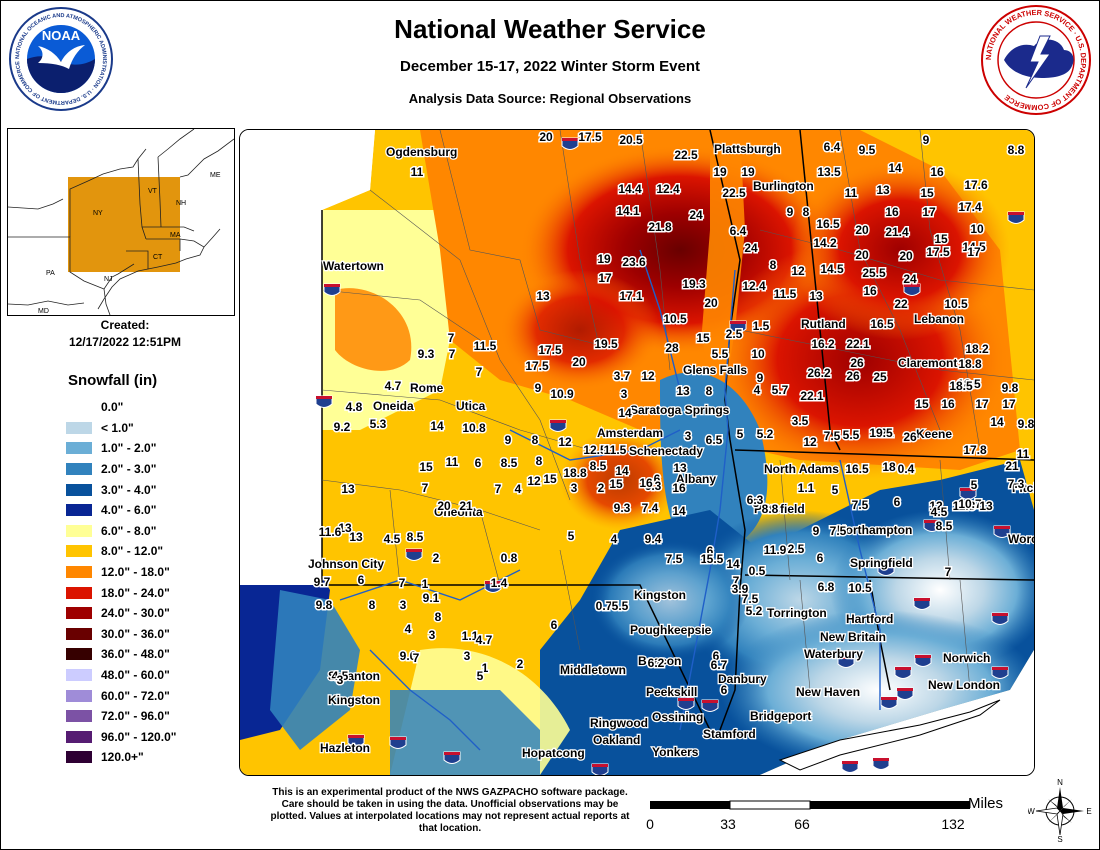  What do you see at coordinates (425, 584) in the screenshot?
I see `snowfall-value: 1` at bounding box center [425, 584].